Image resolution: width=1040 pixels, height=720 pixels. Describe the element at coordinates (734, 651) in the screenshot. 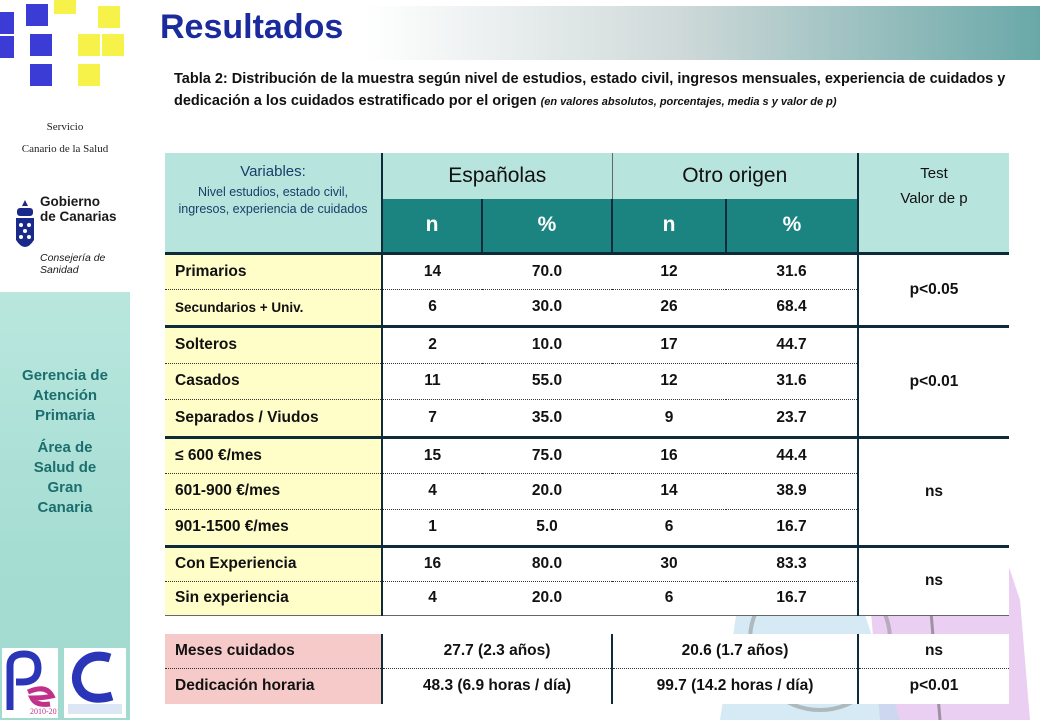

I see `cell-otro-origen: 20.6 (1.7 años)` at that location.